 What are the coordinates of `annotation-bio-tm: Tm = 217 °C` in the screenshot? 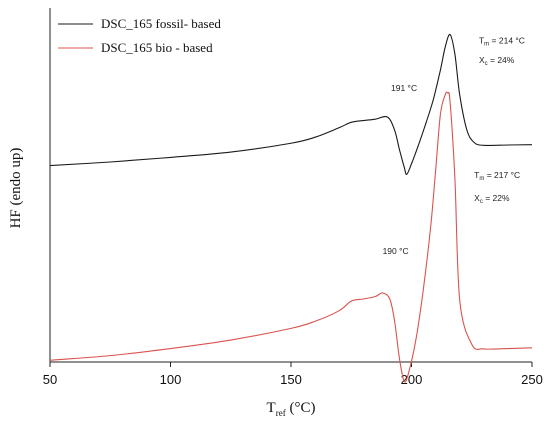 It's located at (497, 176).